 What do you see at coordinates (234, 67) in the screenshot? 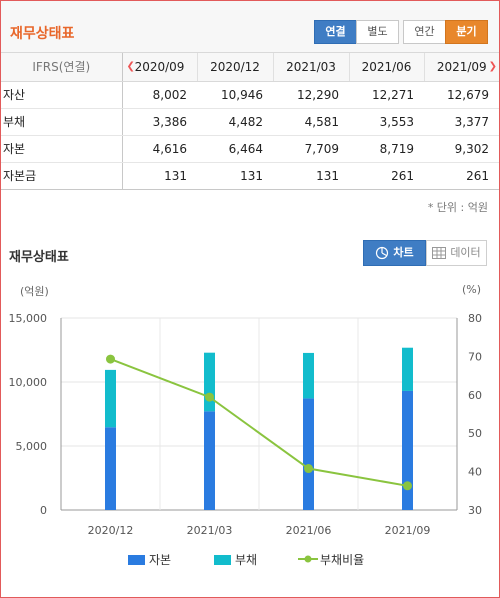
I see `column-header-period: 2020/12` at bounding box center [234, 67].